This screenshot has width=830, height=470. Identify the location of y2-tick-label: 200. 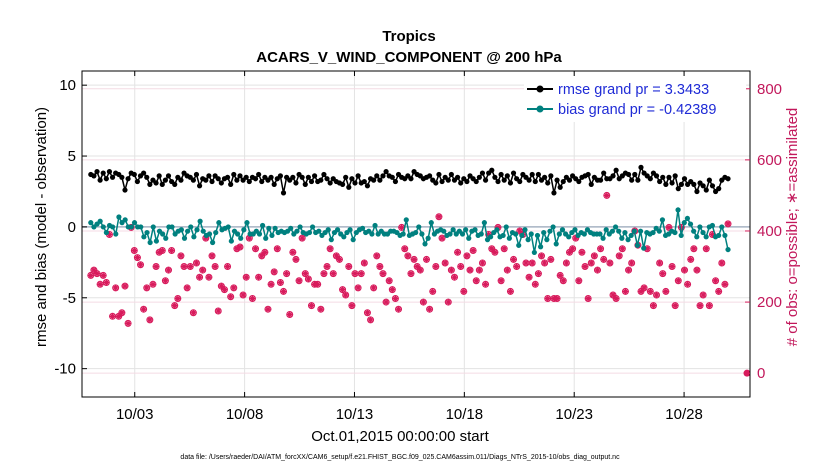
(769, 302).